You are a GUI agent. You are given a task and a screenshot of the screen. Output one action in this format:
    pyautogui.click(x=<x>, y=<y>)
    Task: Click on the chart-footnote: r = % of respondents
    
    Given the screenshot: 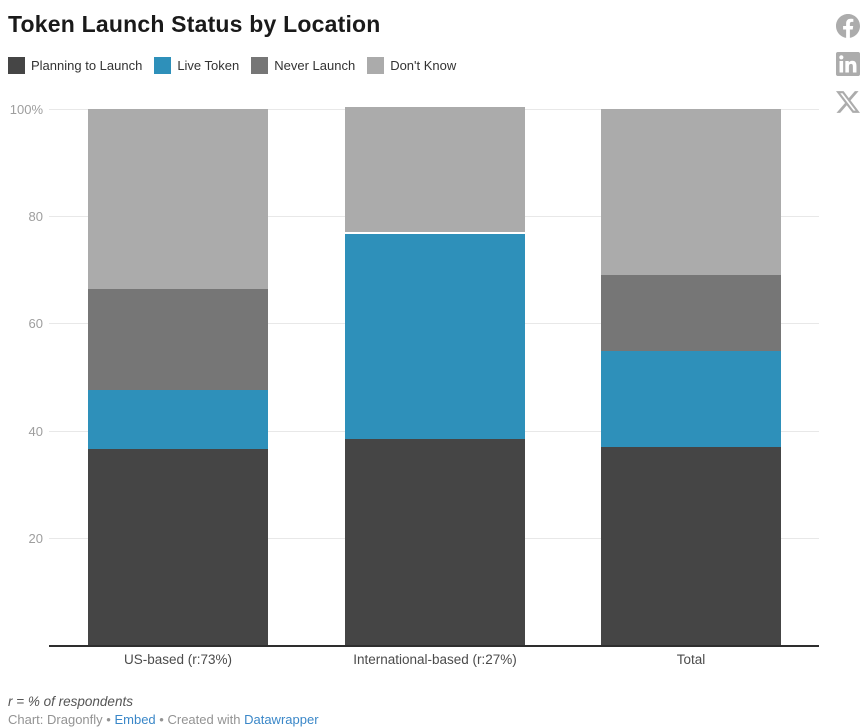 What is the action you would take?
    pyautogui.click(x=70, y=701)
    